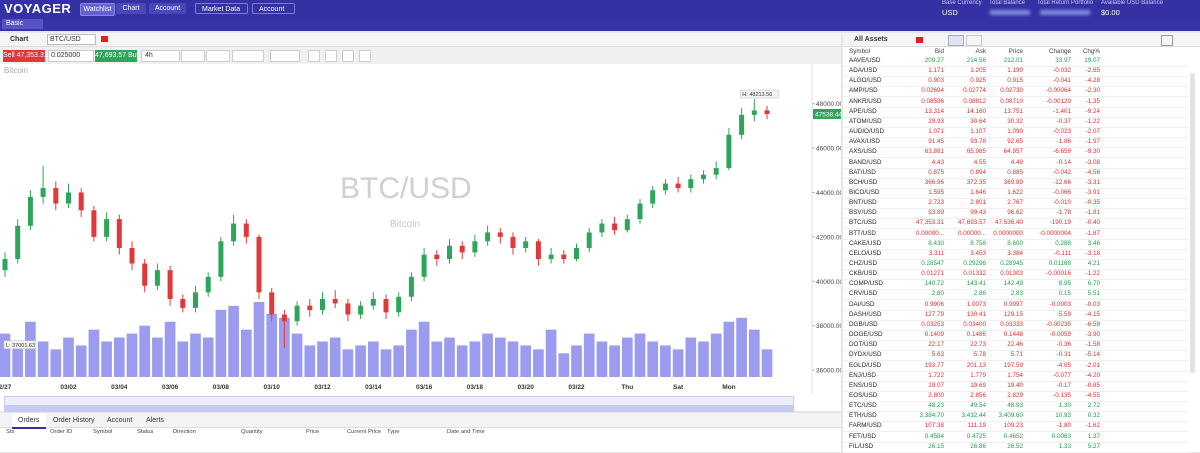  I want to click on tab-basic: Basic, so click(22, 24).